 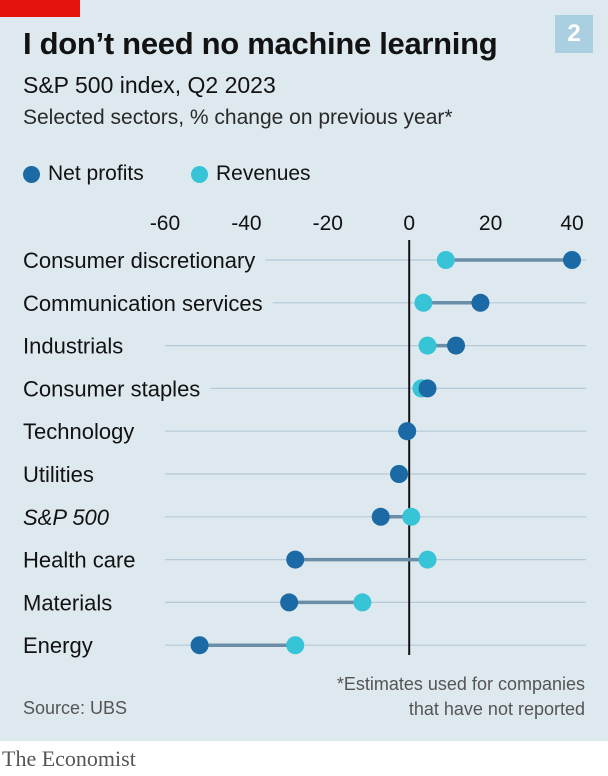 What do you see at coordinates (67, 602) in the screenshot?
I see `category-label: Materials` at bounding box center [67, 602].